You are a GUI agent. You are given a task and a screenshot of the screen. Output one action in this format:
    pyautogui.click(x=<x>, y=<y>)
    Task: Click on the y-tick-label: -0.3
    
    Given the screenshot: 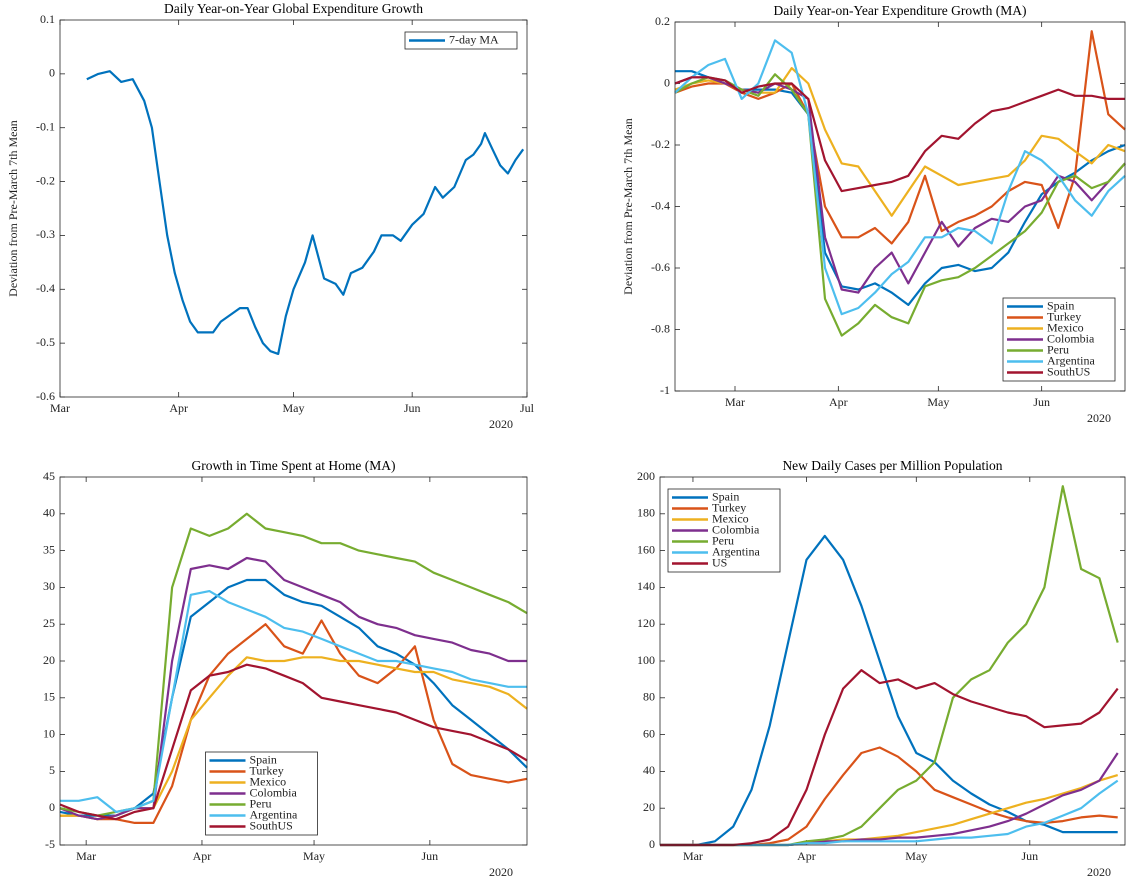 What is the action you would take?
    pyautogui.click(x=45, y=234)
    